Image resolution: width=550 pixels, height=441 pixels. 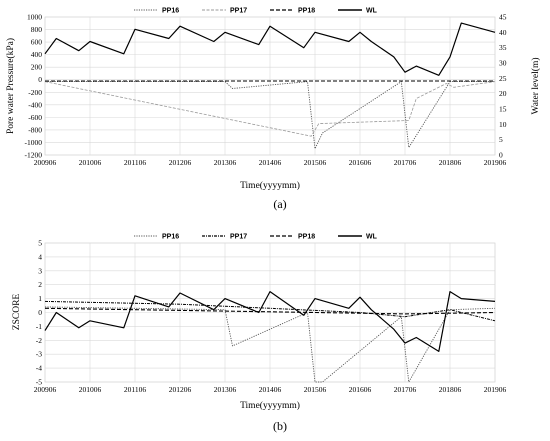 What do you see at coordinates (35, 117) in the screenshot?
I see `y-tick-label: -600` at bounding box center [35, 117].